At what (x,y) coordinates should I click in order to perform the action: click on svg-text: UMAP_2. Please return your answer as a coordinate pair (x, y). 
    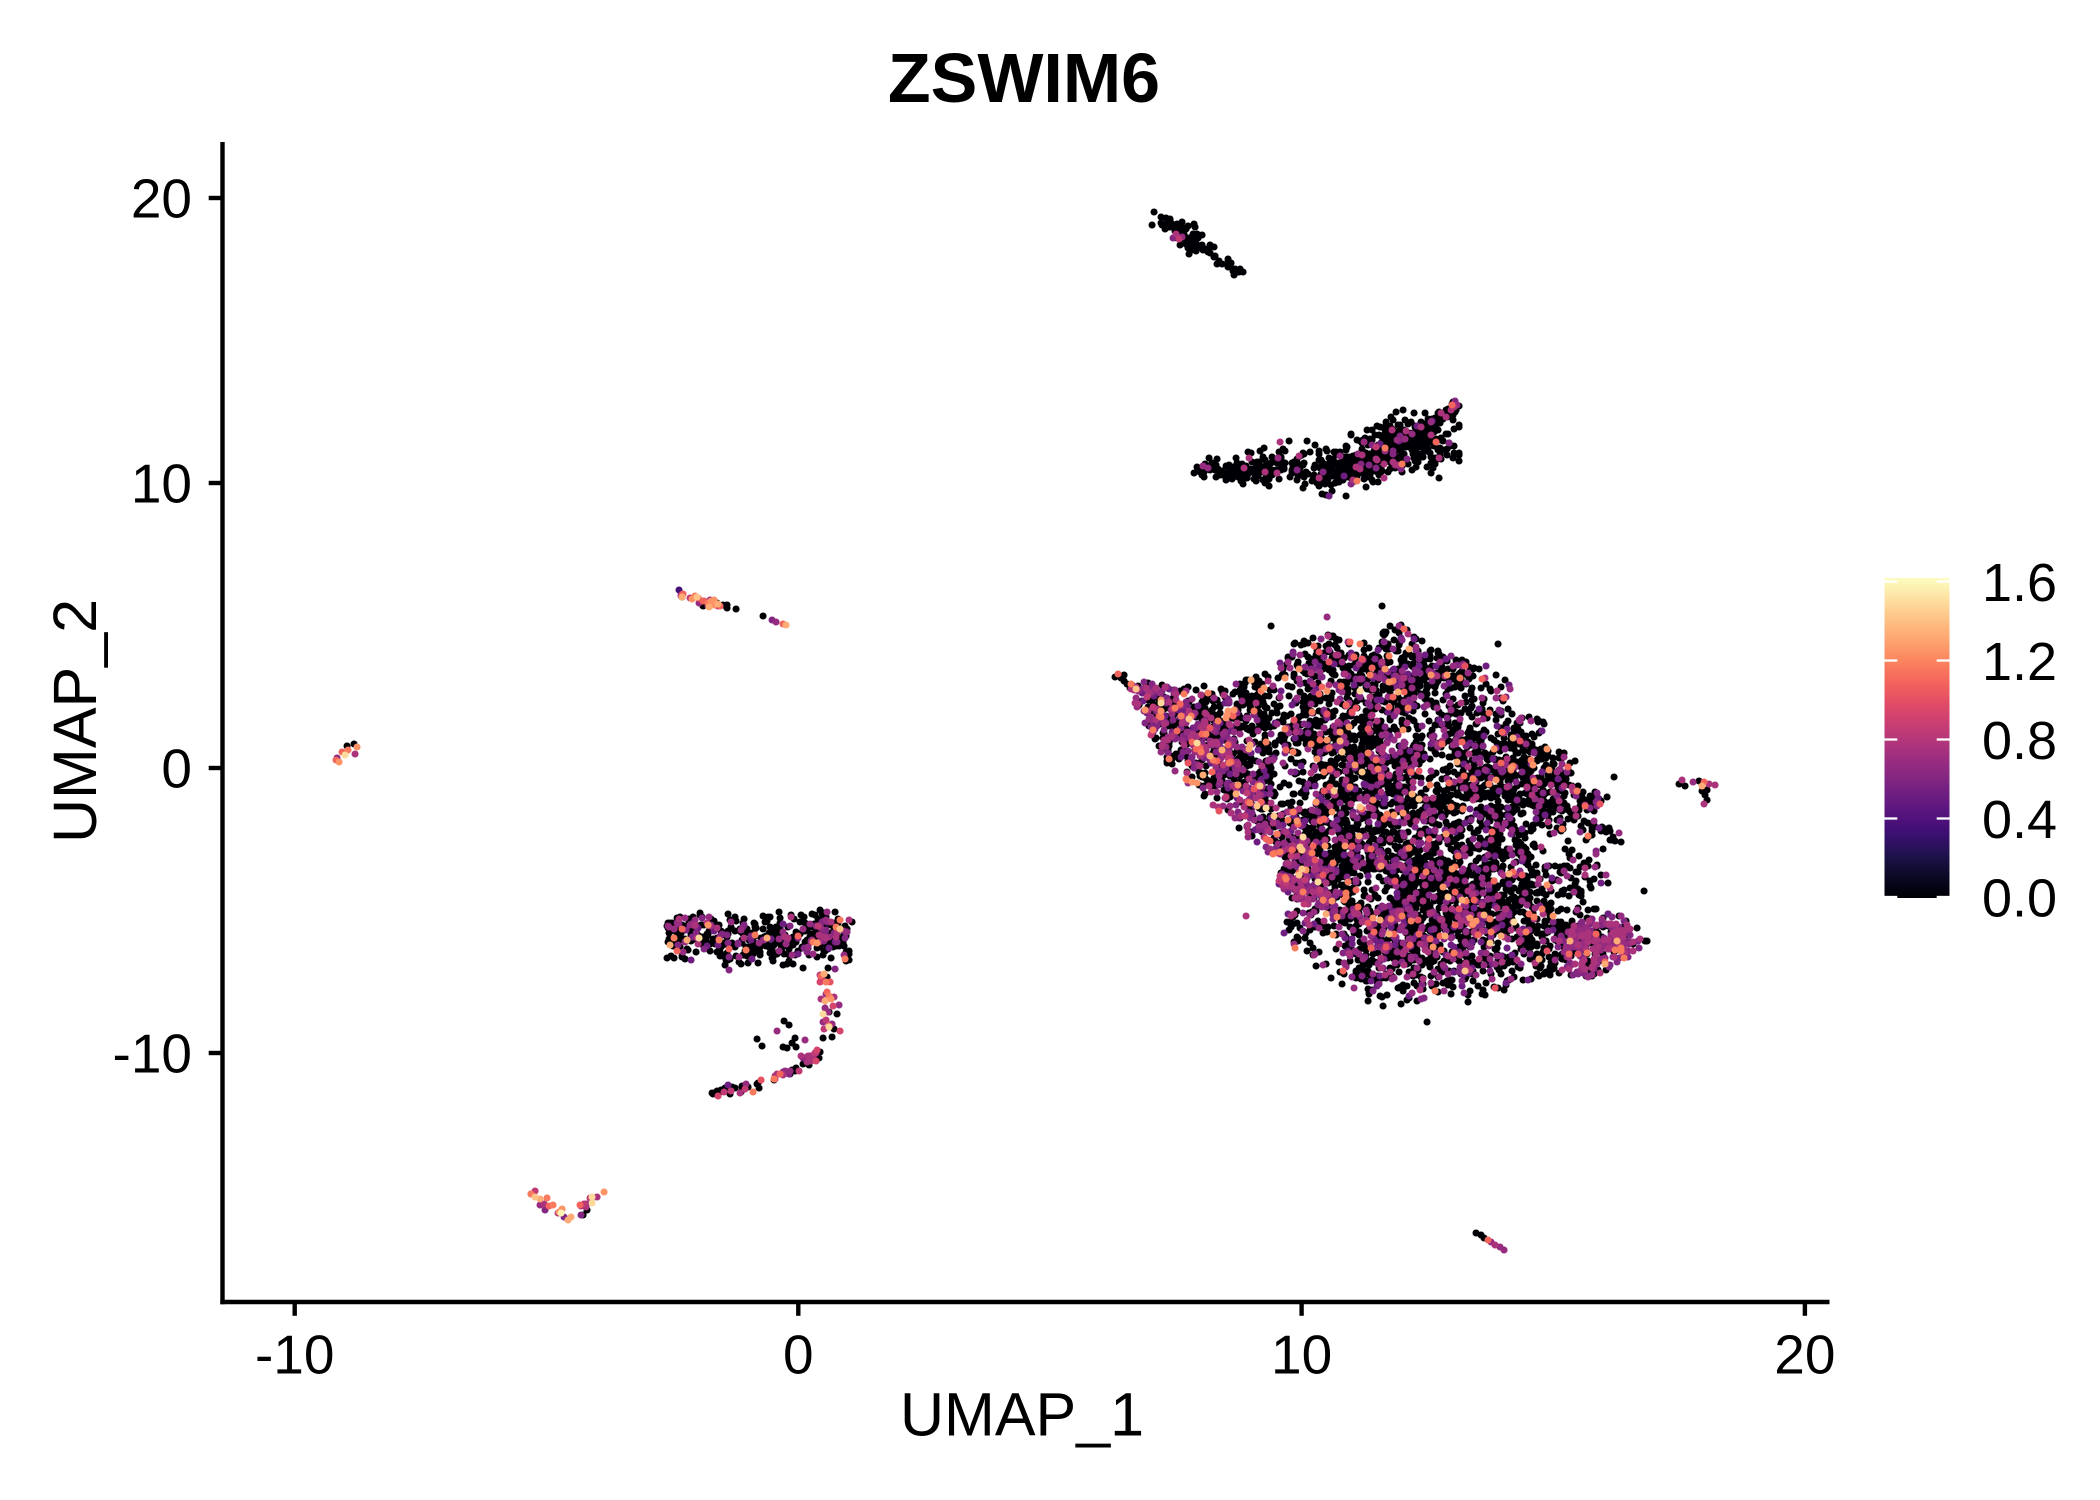
    Looking at the image, I should click on (75, 721).